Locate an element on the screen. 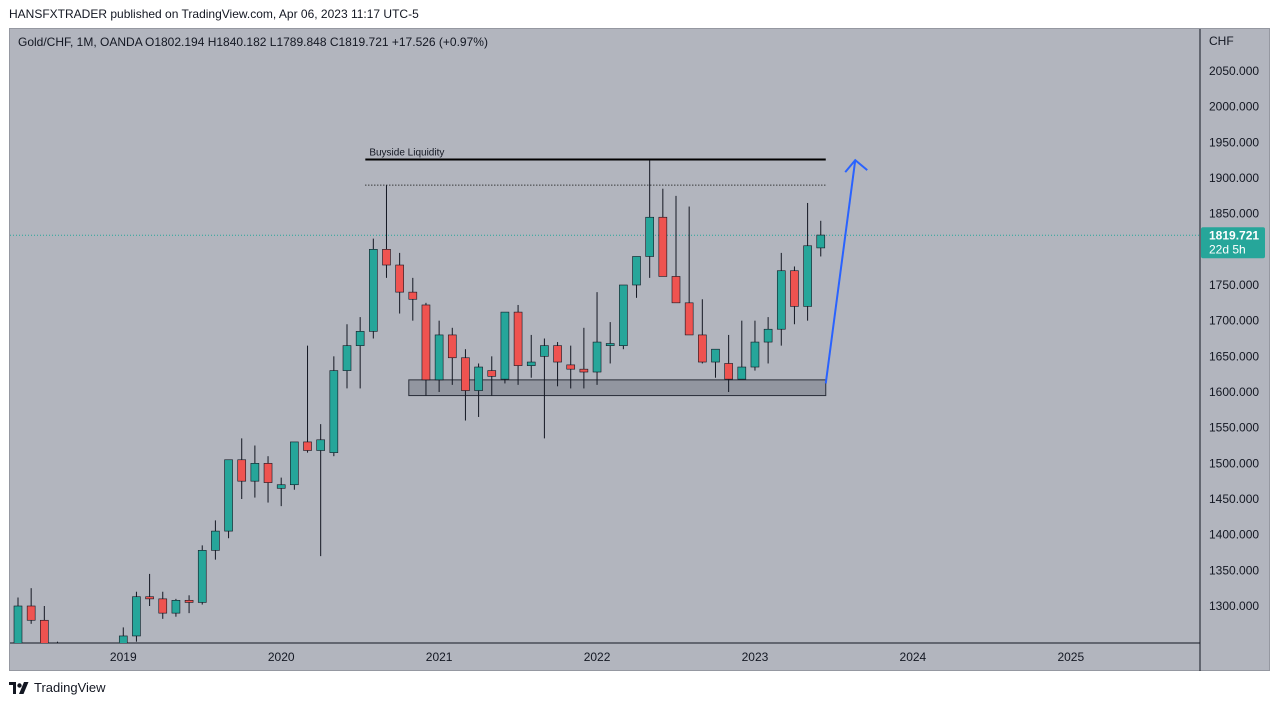 The height and width of the screenshot is (706, 1280). price-tick-label: 1500.000 is located at coordinates (1234, 463).